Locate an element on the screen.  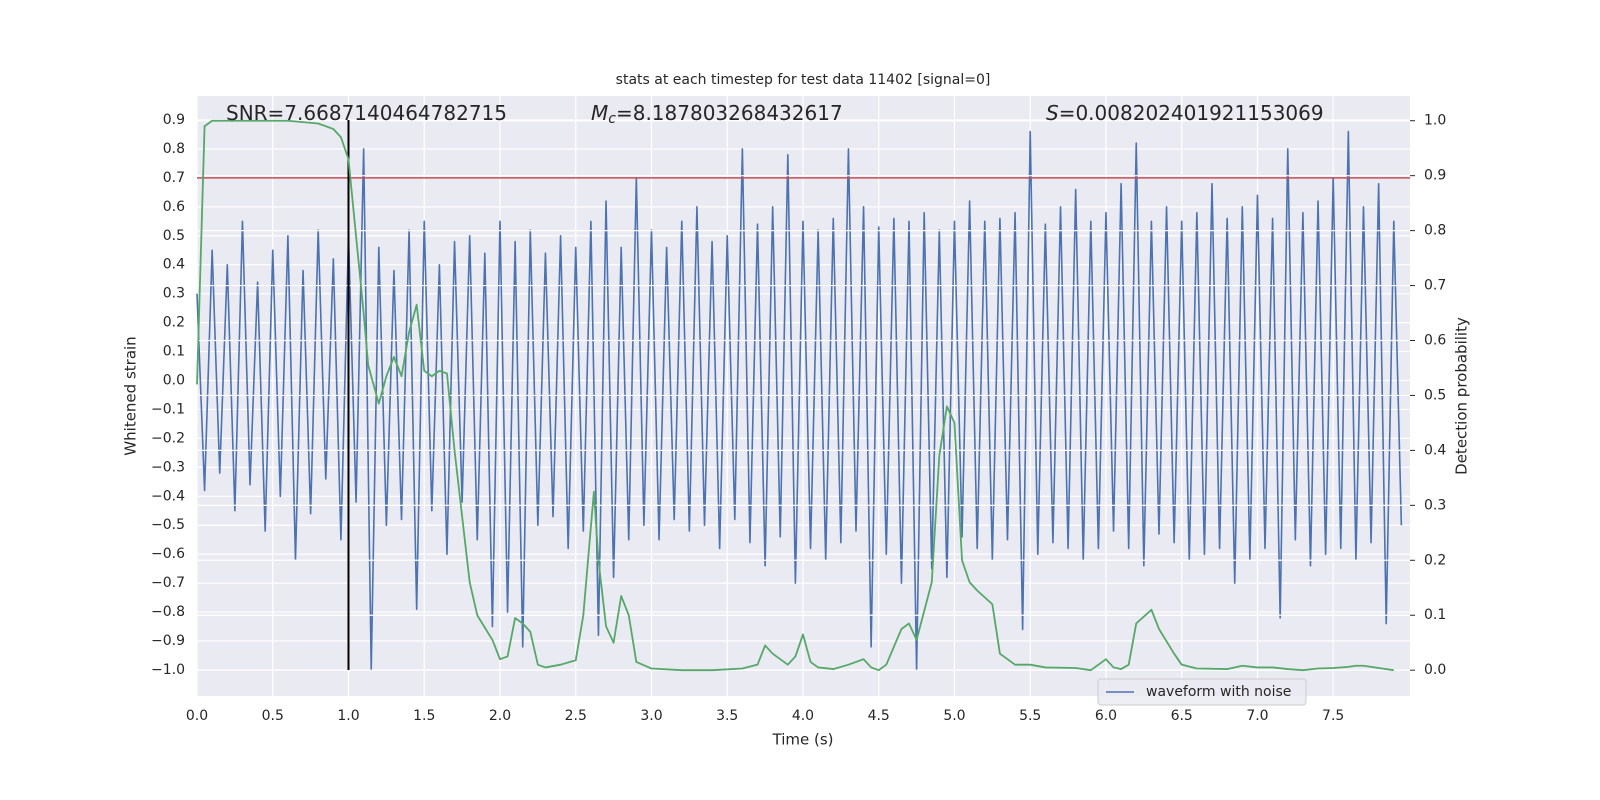
y-tick-label: 0.8 is located at coordinates (174, 149).